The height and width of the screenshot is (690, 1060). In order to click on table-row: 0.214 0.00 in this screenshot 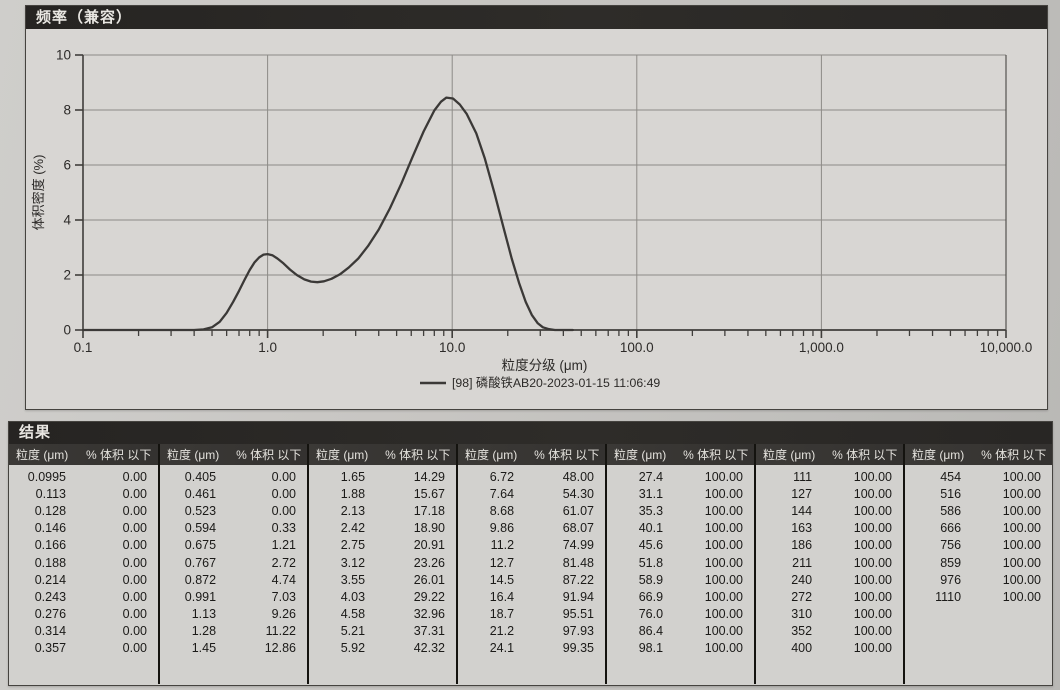, I will do `click(83, 579)`.